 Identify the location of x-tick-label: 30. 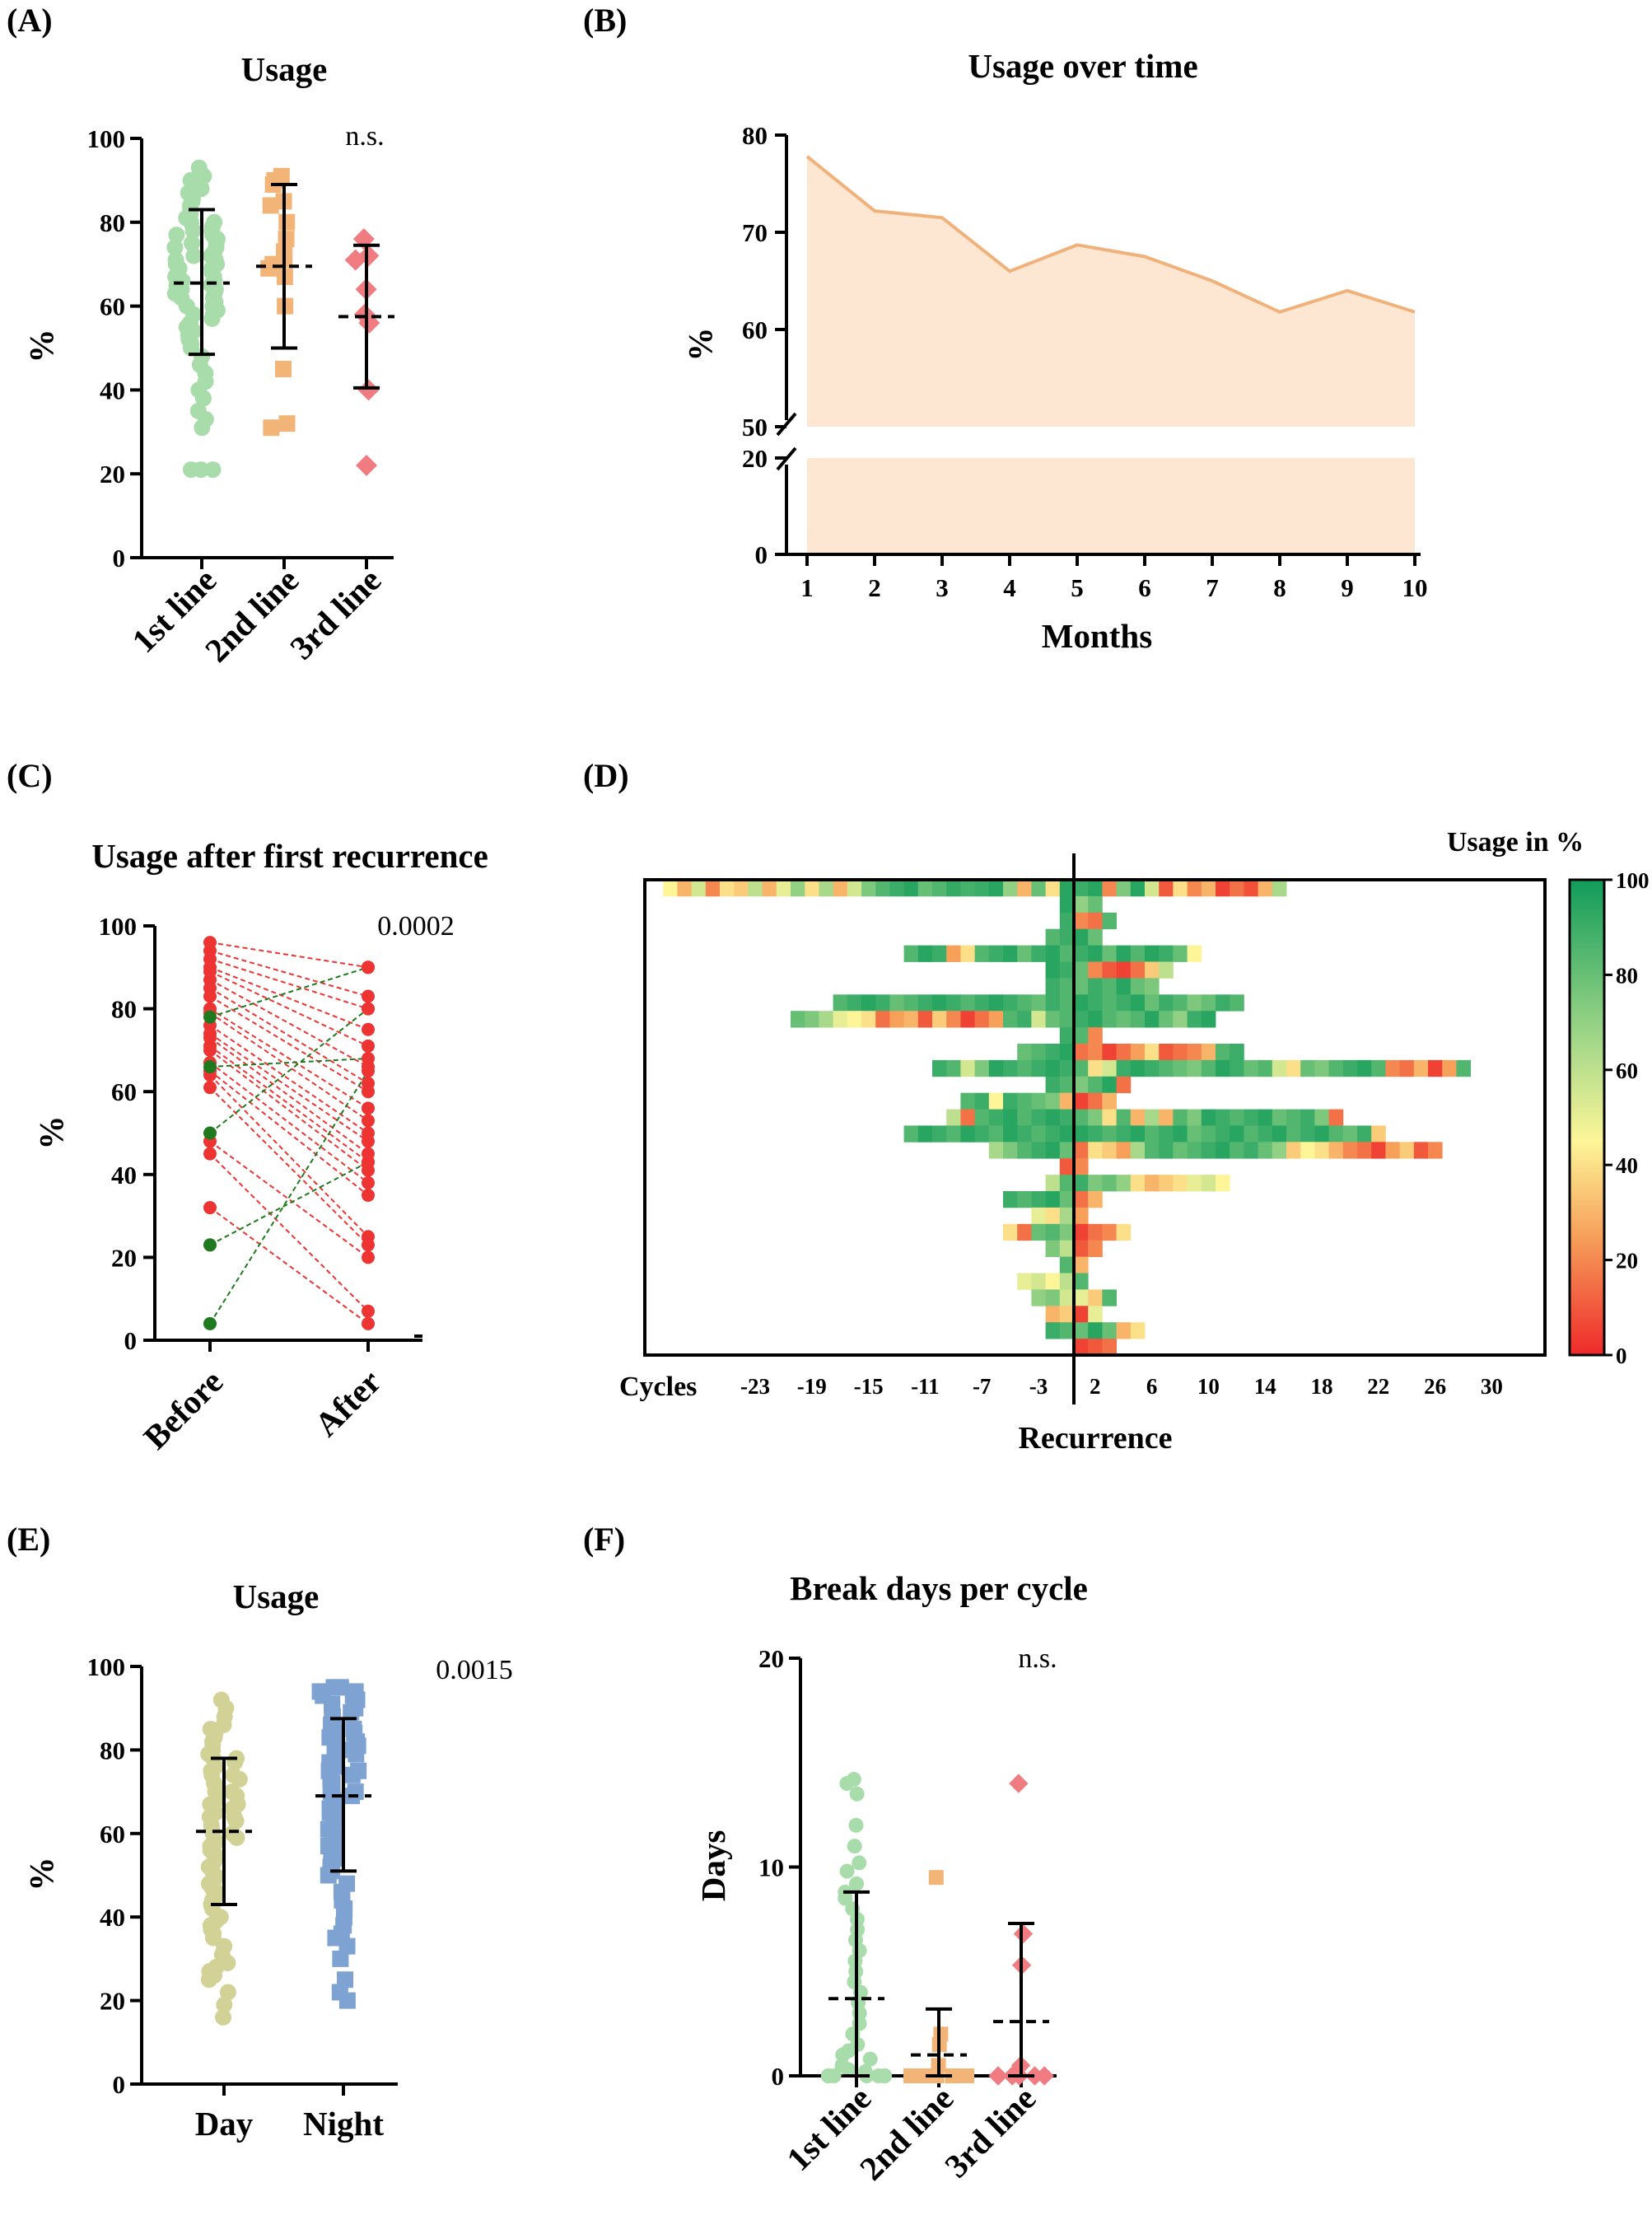
(1492, 1386).